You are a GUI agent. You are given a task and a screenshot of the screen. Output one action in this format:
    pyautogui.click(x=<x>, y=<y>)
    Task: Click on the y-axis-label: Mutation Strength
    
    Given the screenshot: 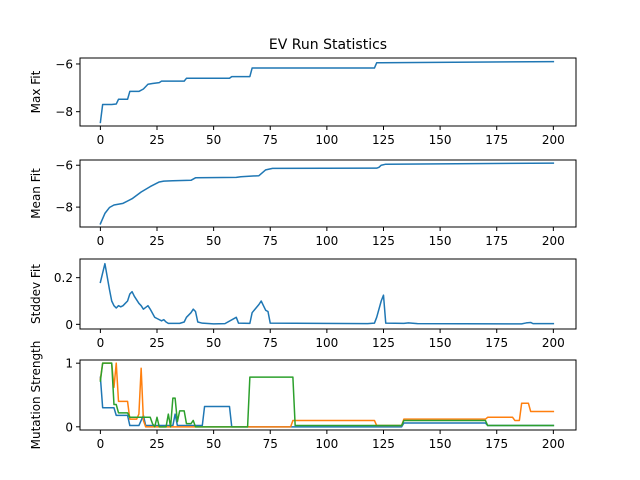 What is the action you would take?
    pyautogui.click(x=36, y=395)
    